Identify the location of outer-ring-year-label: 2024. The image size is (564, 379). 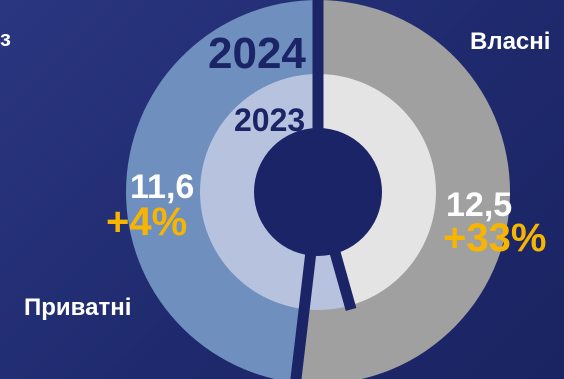
(257, 53).